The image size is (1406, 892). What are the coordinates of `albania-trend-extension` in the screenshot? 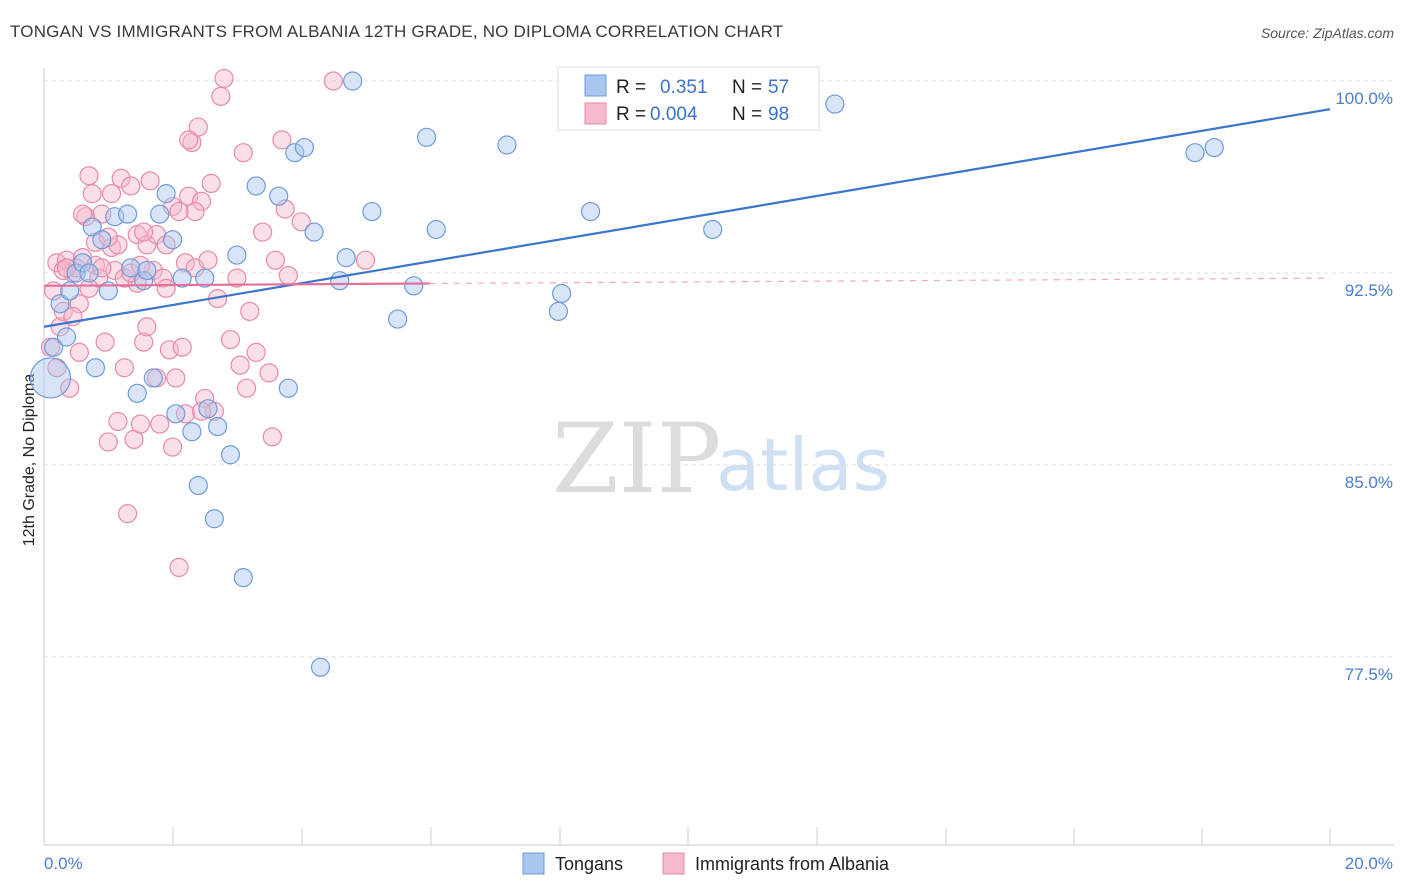 It's located at (880, 281).